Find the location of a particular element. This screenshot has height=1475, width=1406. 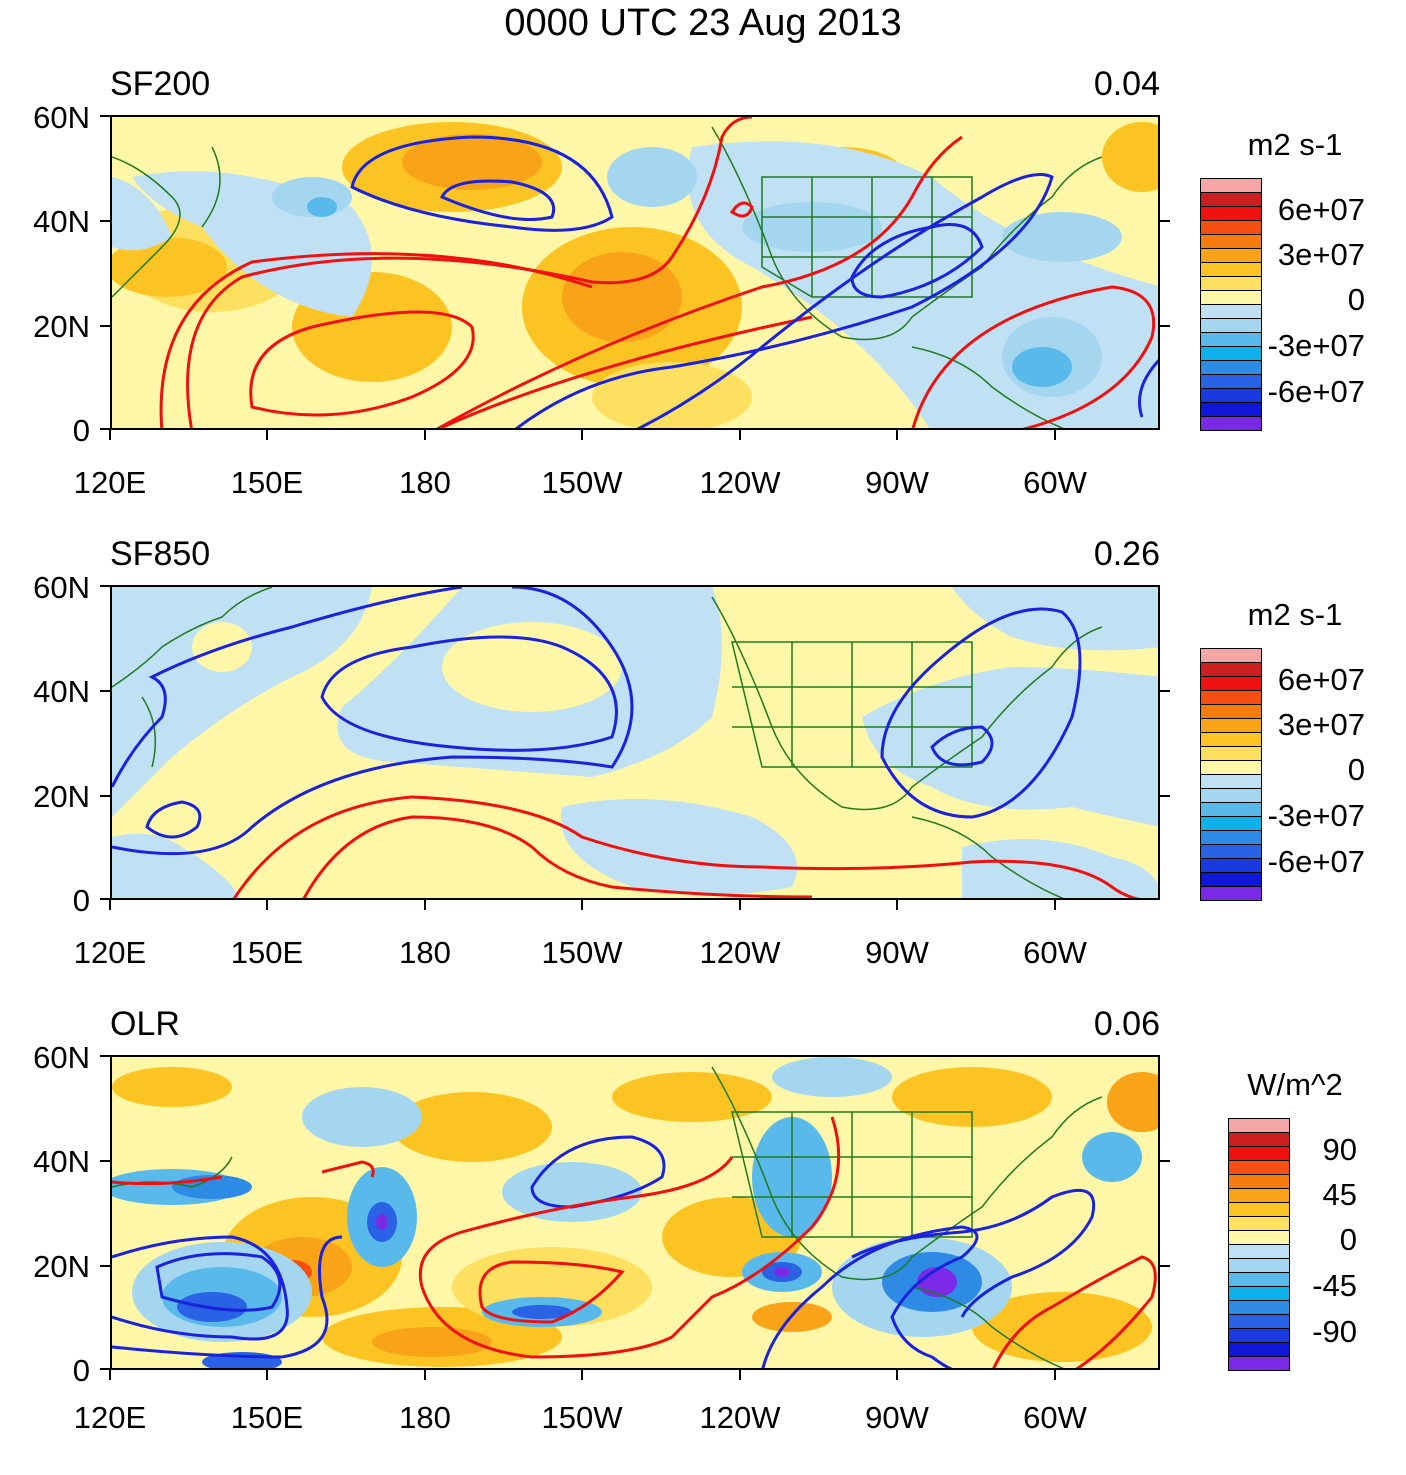

figure-title: 0000 UTC 23 Aug 2013 is located at coordinates (703, 23).